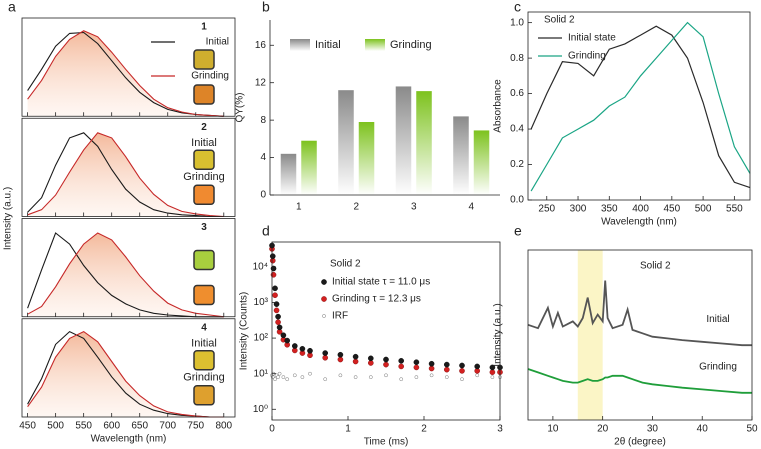 The height and width of the screenshot is (449, 761). Describe the element at coordinates (517, 7) in the screenshot. I see `panel-label: c` at that location.